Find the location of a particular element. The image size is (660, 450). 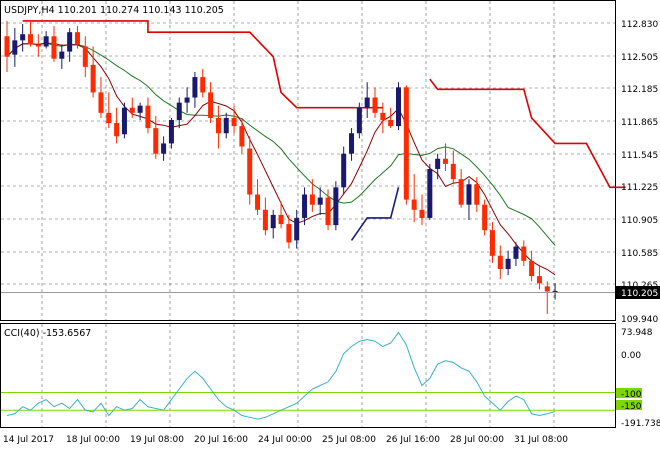

price-label: 111.865 is located at coordinates (639, 123).